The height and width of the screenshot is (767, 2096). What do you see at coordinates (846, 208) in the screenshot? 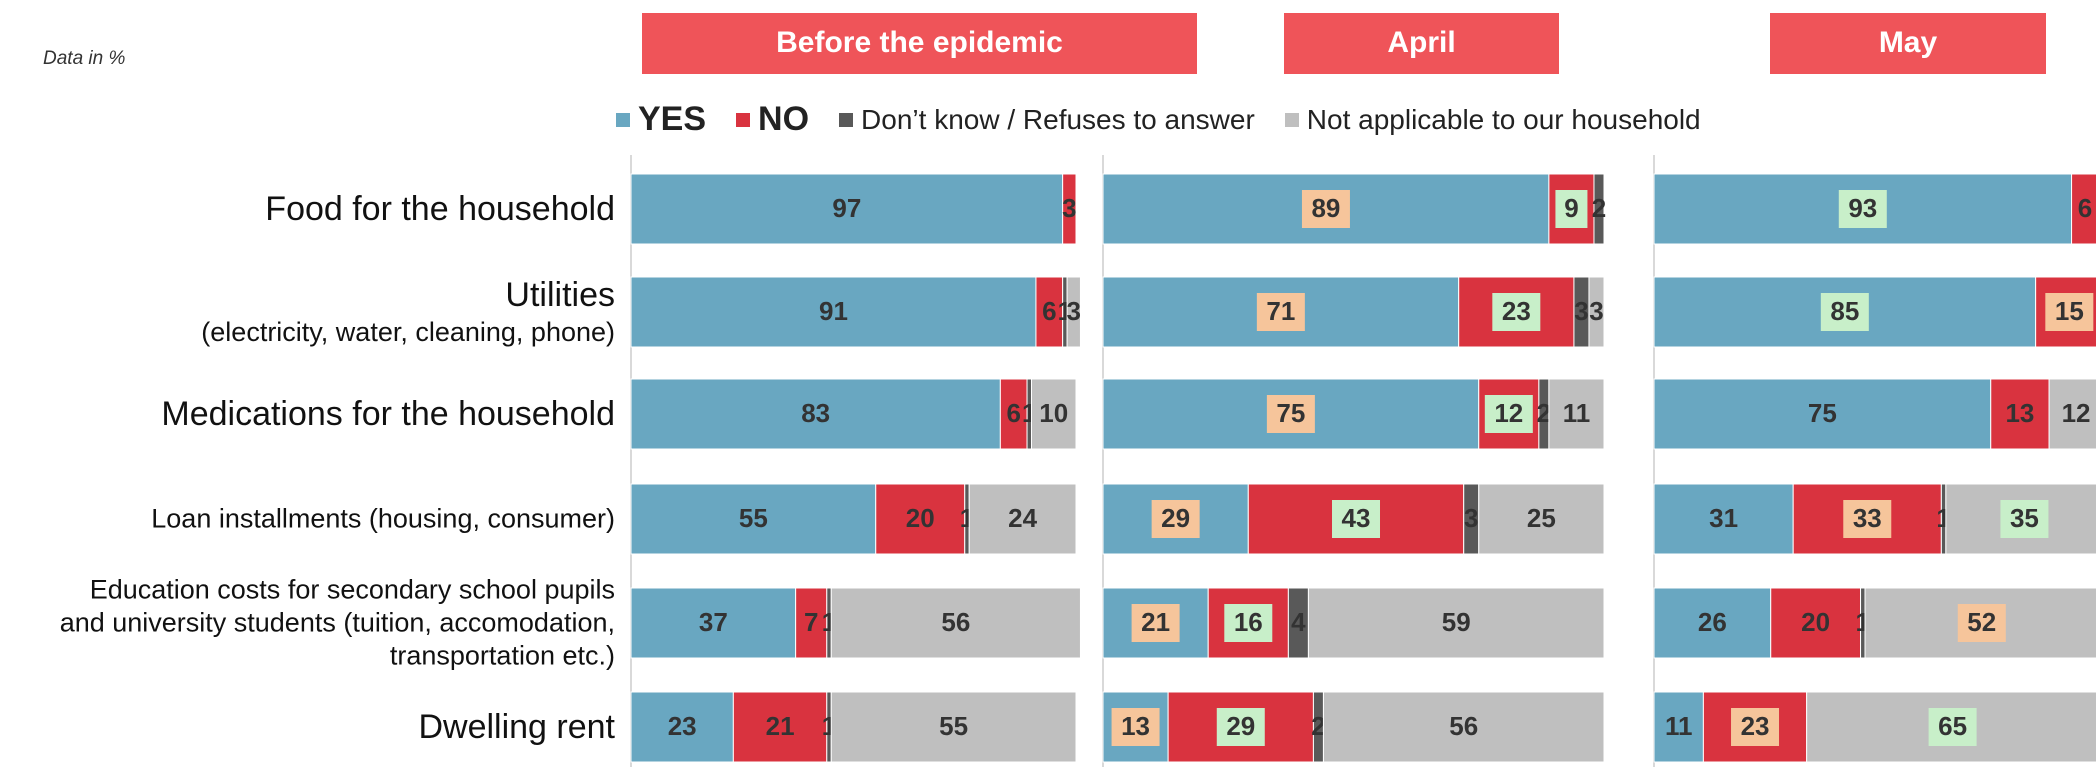
I see `value-label: 97` at bounding box center [846, 208].